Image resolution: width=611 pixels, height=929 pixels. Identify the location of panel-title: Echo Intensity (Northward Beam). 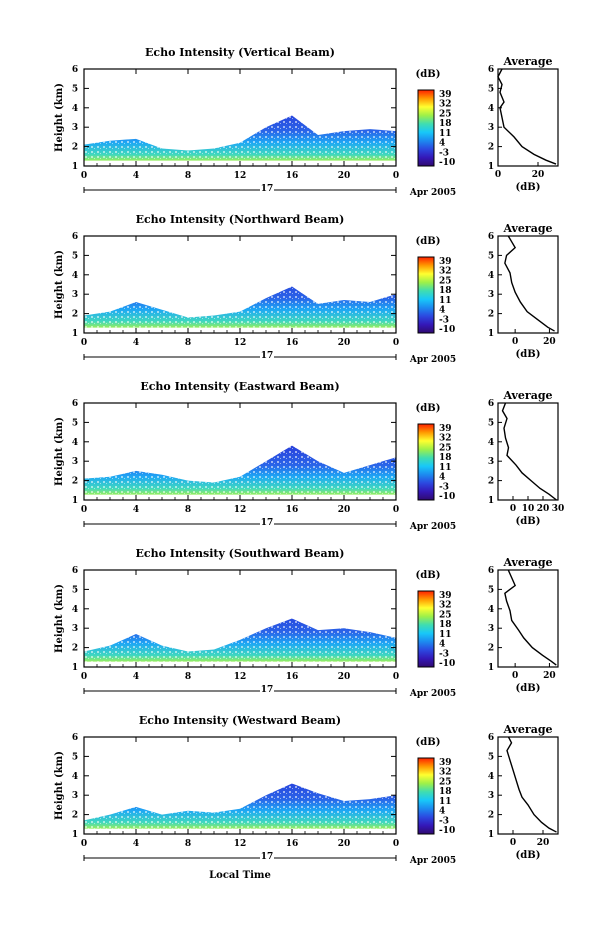
(240, 219).